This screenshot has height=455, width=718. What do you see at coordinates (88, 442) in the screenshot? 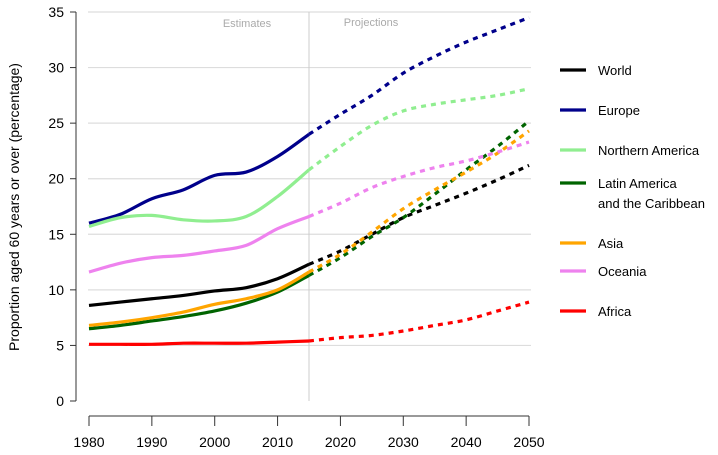
I see `x-tick-label: 1980` at bounding box center [88, 442].